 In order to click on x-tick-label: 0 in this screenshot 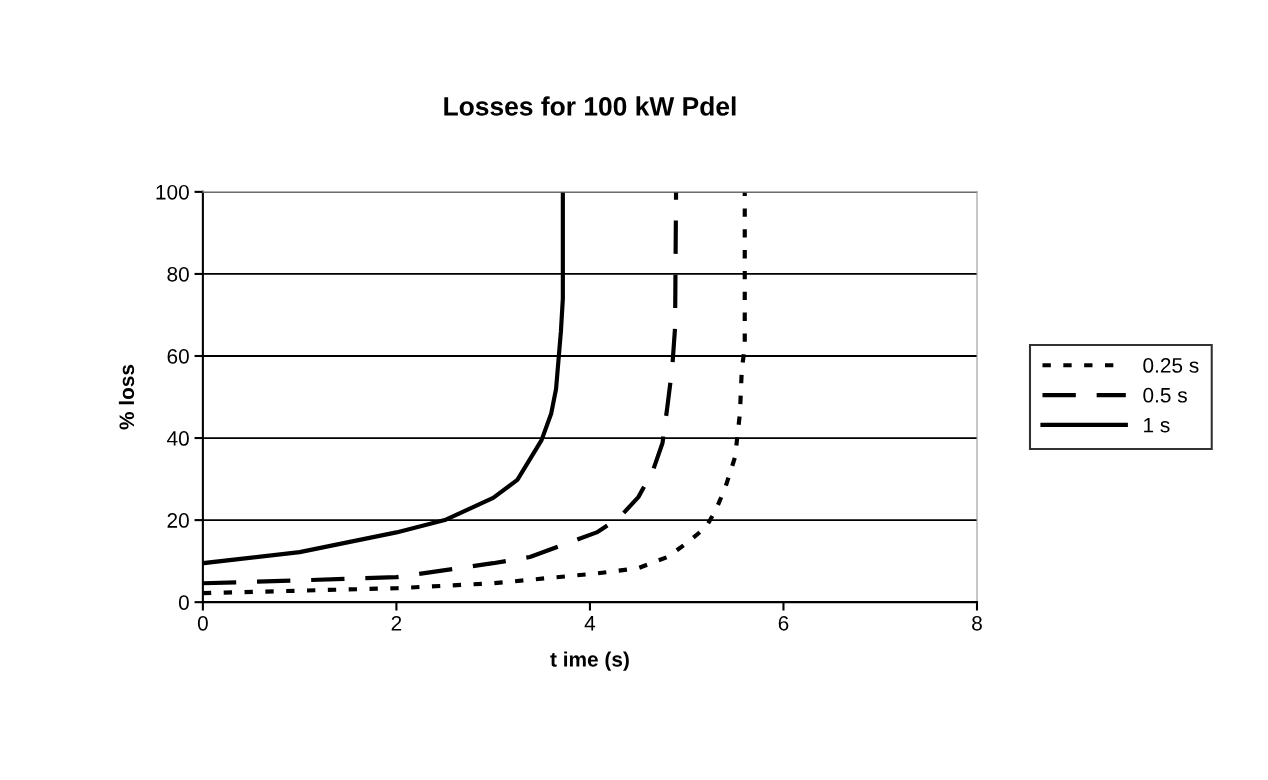, I will do `click(202, 623)`.